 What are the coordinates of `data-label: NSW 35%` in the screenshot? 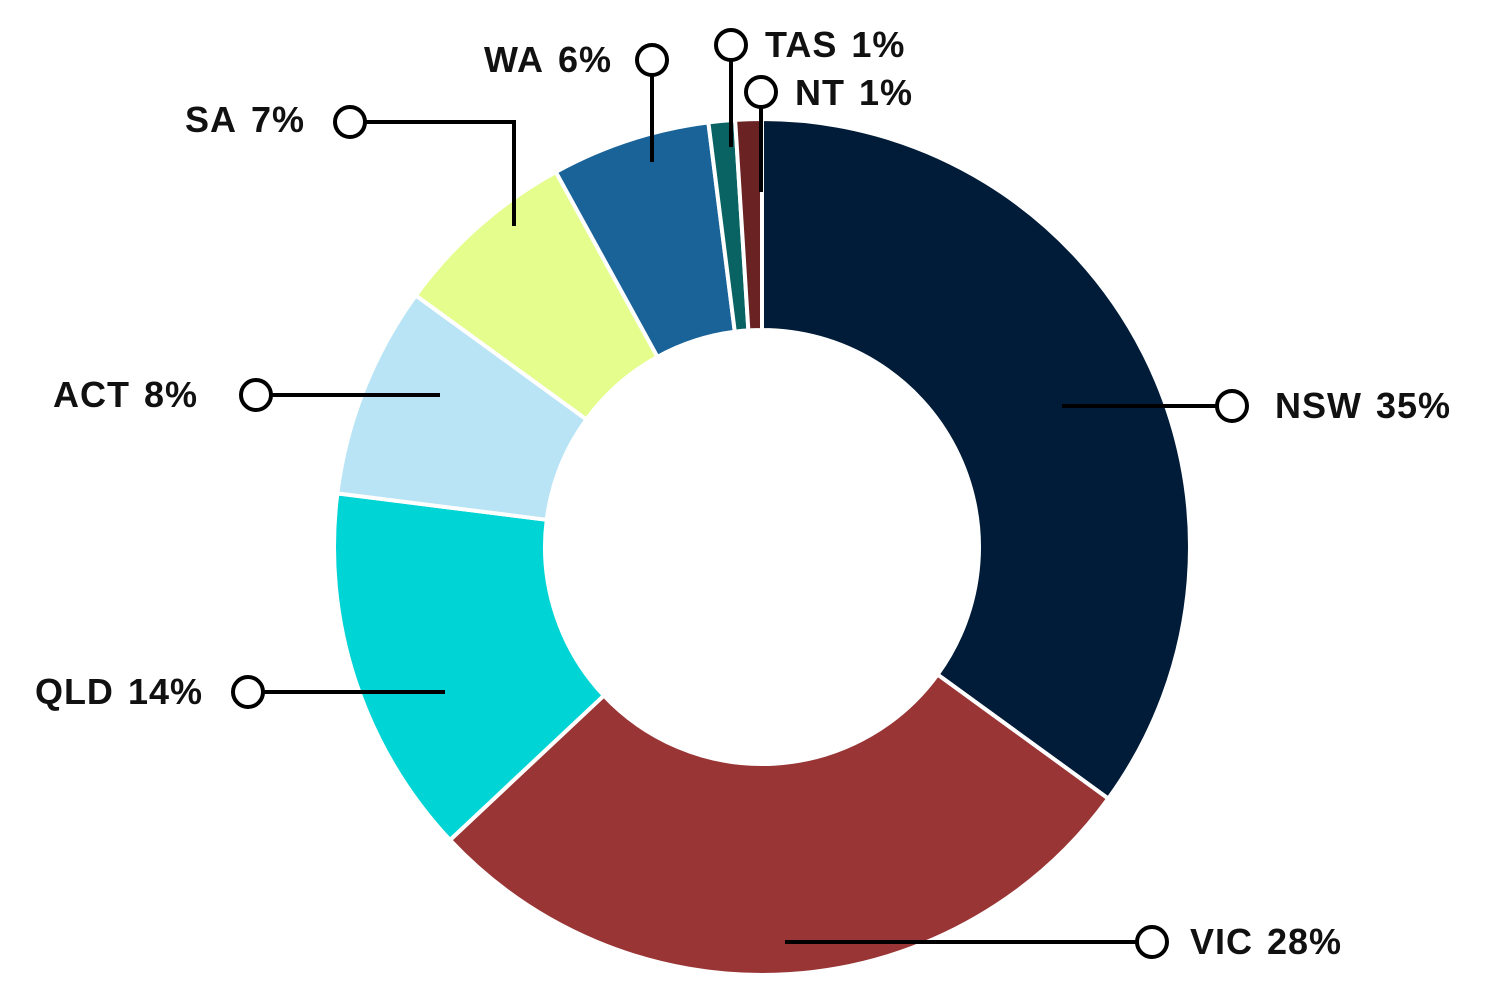 It's located at (1363, 405).